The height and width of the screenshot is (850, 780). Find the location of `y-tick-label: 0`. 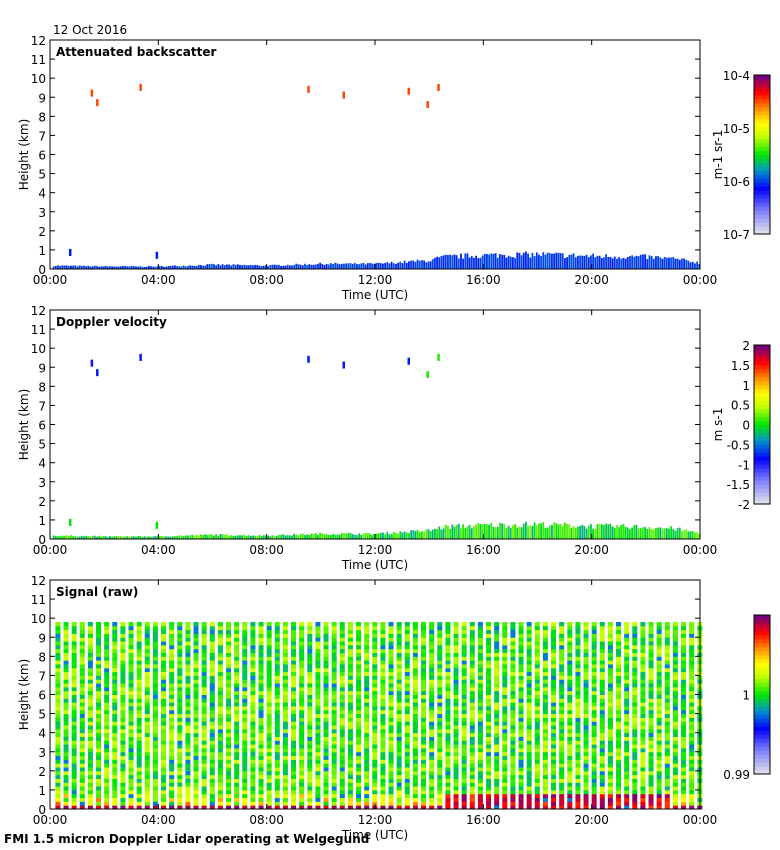

y-tick-label: 0 is located at coordinates (42, 540).